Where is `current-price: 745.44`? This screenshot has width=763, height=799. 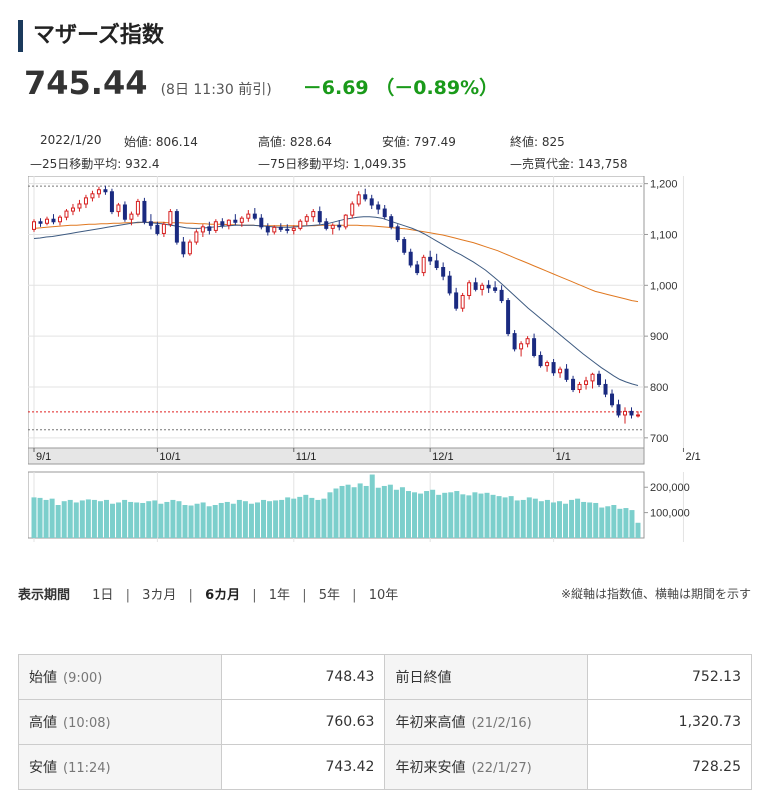 current-price: 745.44 is located at coordinates (86, 83).